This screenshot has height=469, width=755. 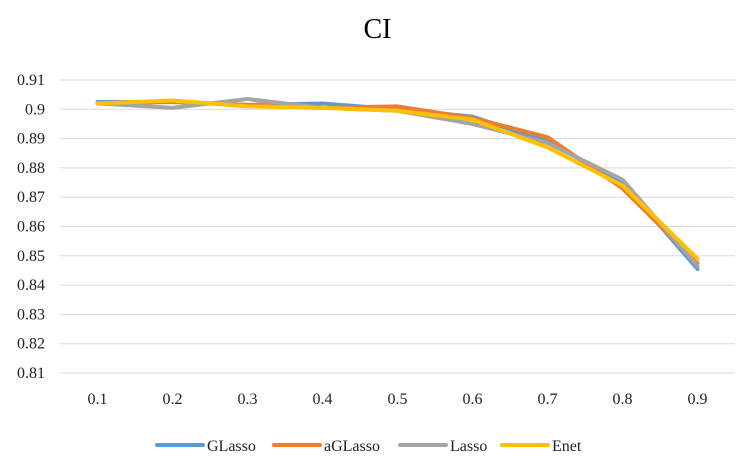 I want to click on x-tick-label: 0.1, so click(x=98, y=399).